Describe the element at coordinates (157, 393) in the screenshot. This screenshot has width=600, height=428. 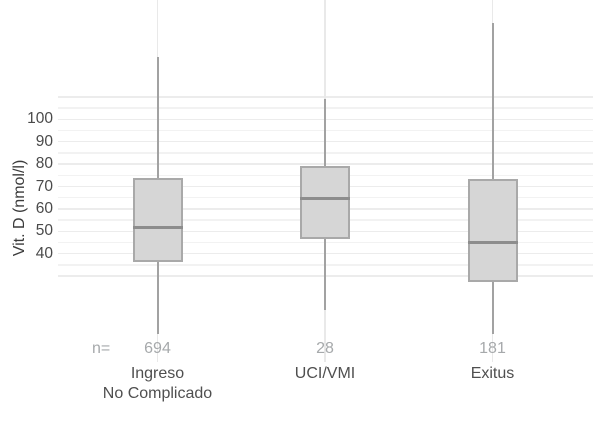
I see `category-label-line: No Complicado` at that location.